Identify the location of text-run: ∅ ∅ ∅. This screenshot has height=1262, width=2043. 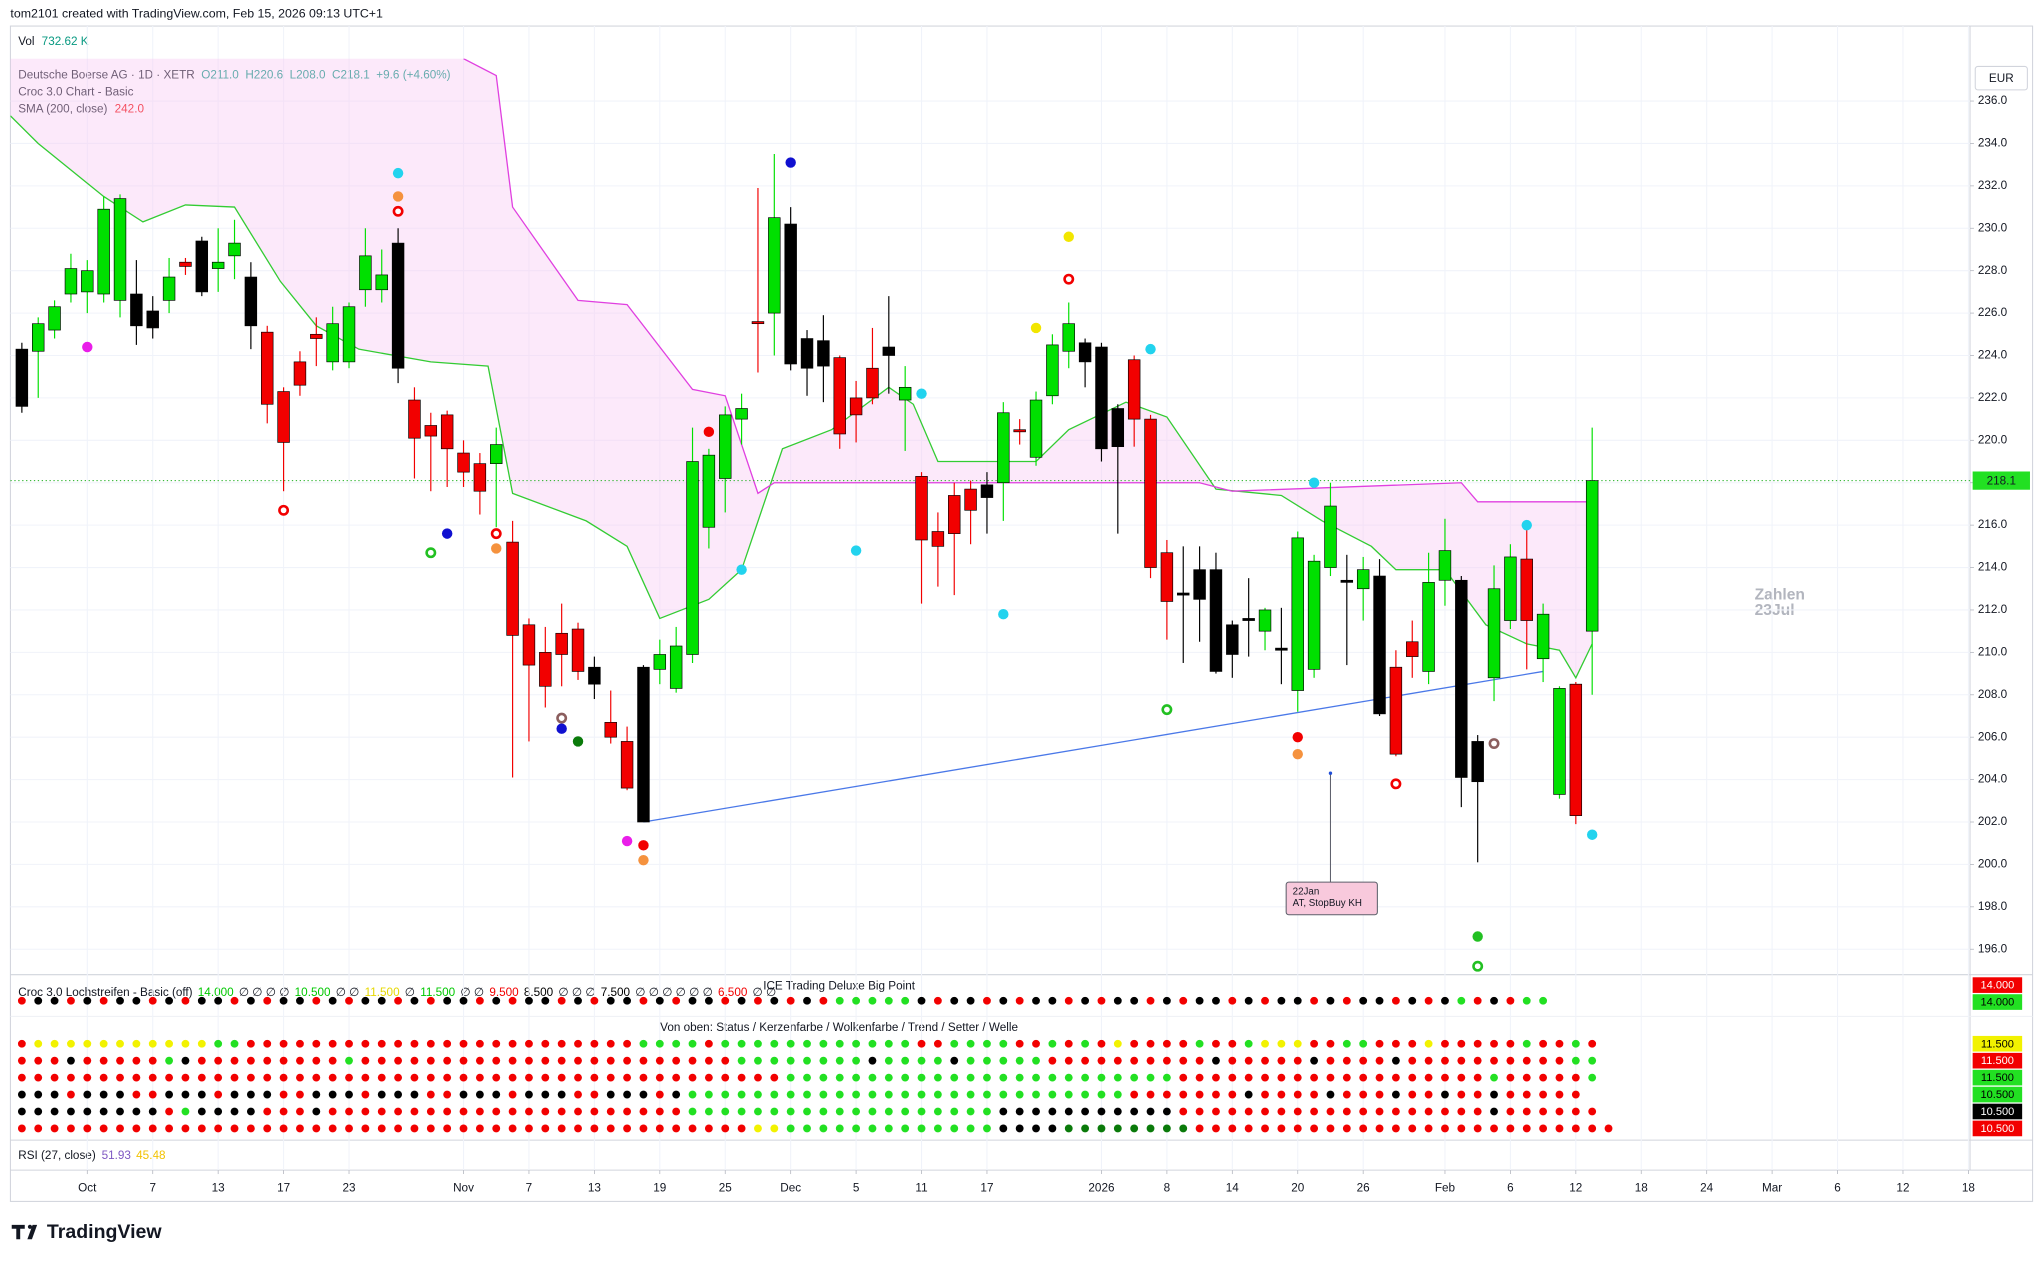
(576, 992).